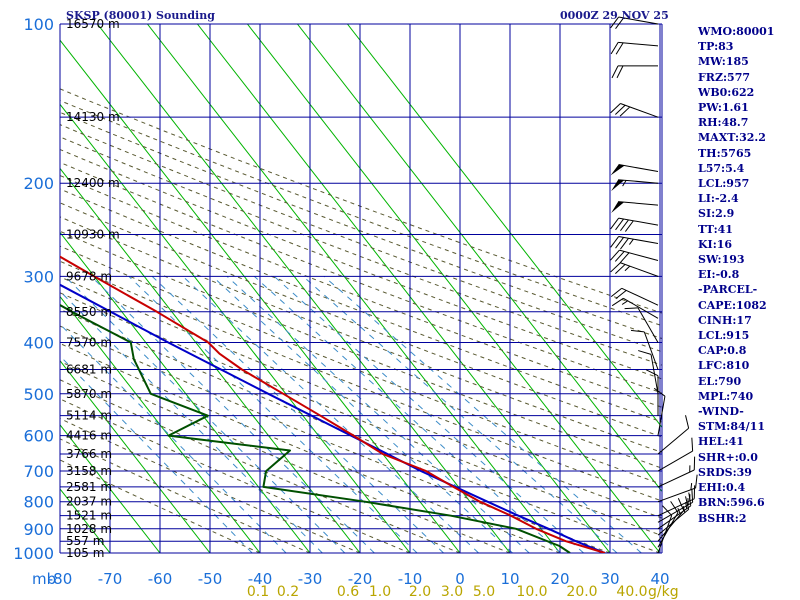 This screenshot has width=800, height=600. Describe the element at coordinates (60, 579) in the screenshot. I see `temperature-tick-label: -80` at that location.